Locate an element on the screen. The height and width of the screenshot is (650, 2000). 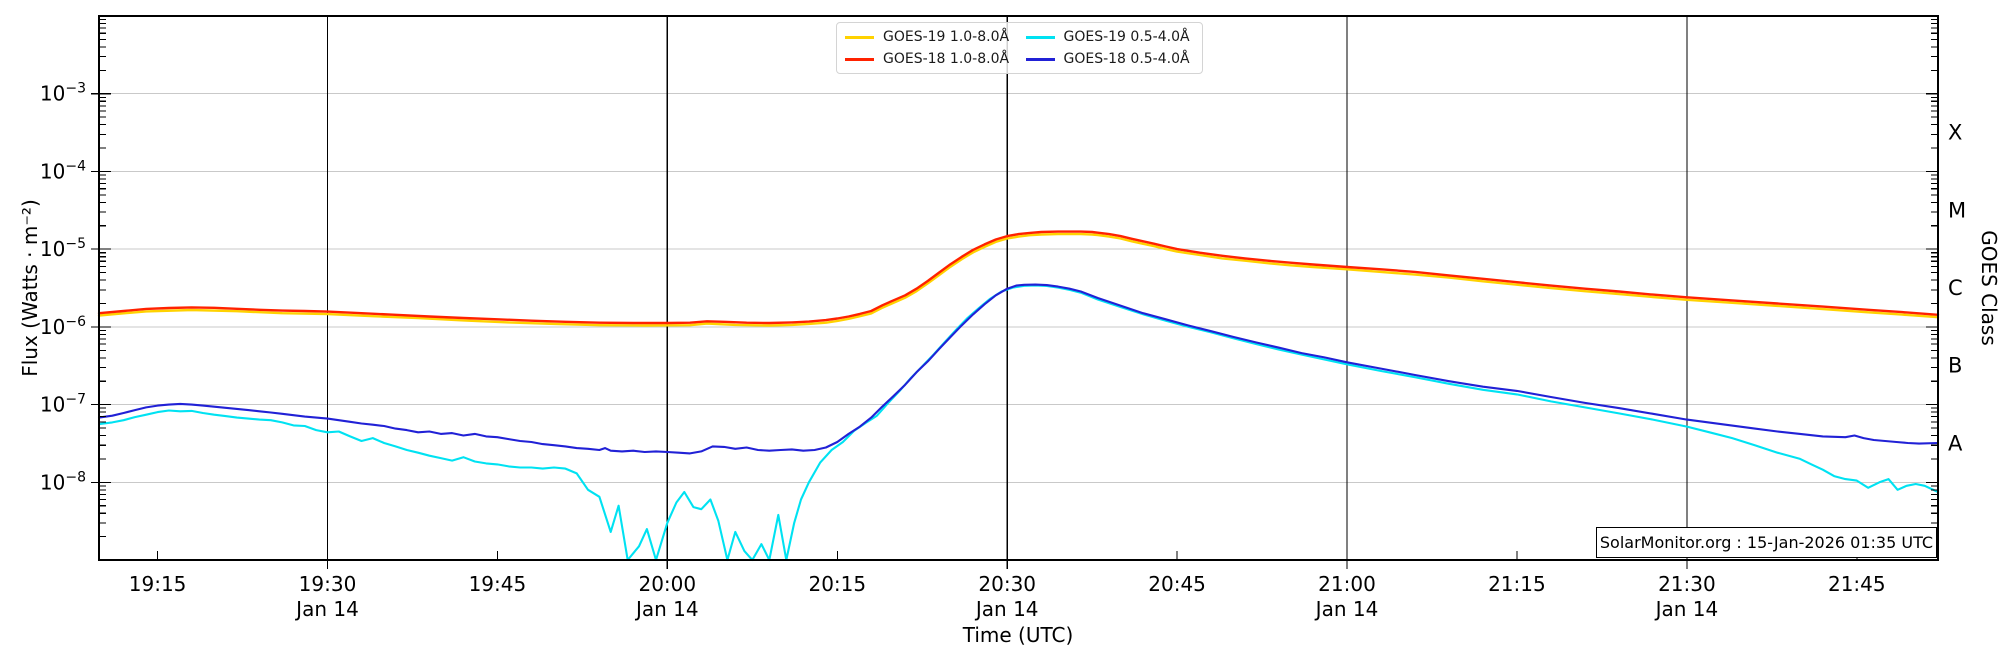
legend-item-goes19-short: GOES-19 0.5-4.0Å is located at coordinates (1110, 37).